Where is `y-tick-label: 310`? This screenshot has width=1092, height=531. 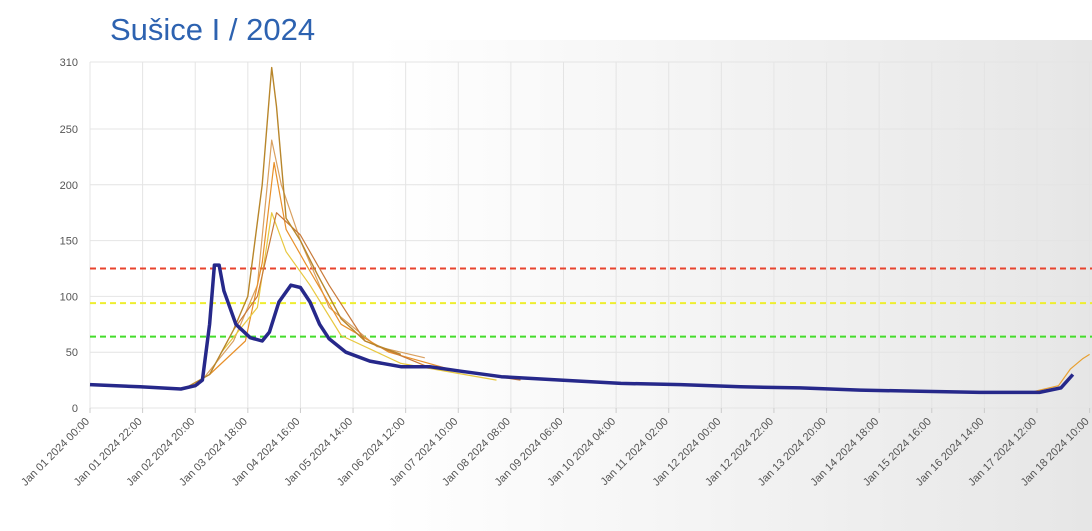 y-tick-label: 310 is located at coordinates (69, 63).